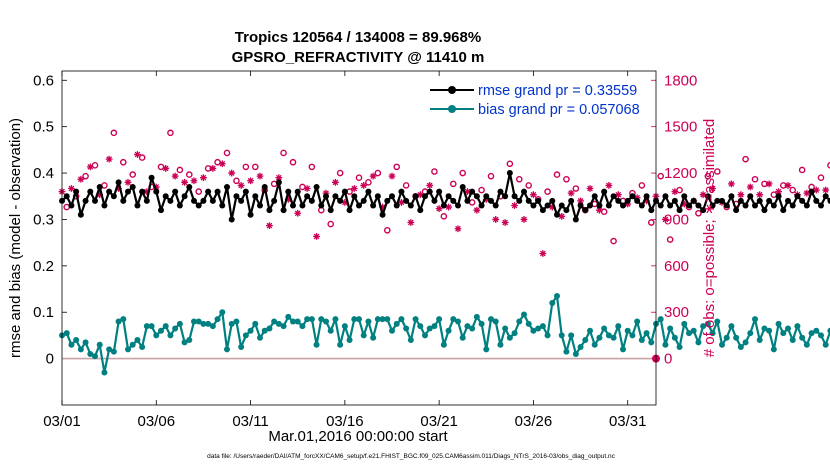 The height and width of the screenshot is (470, 830). Describe the element at coordinates (676, 266) in the screenshot. I see `y2-tick-label: 600` at that location.